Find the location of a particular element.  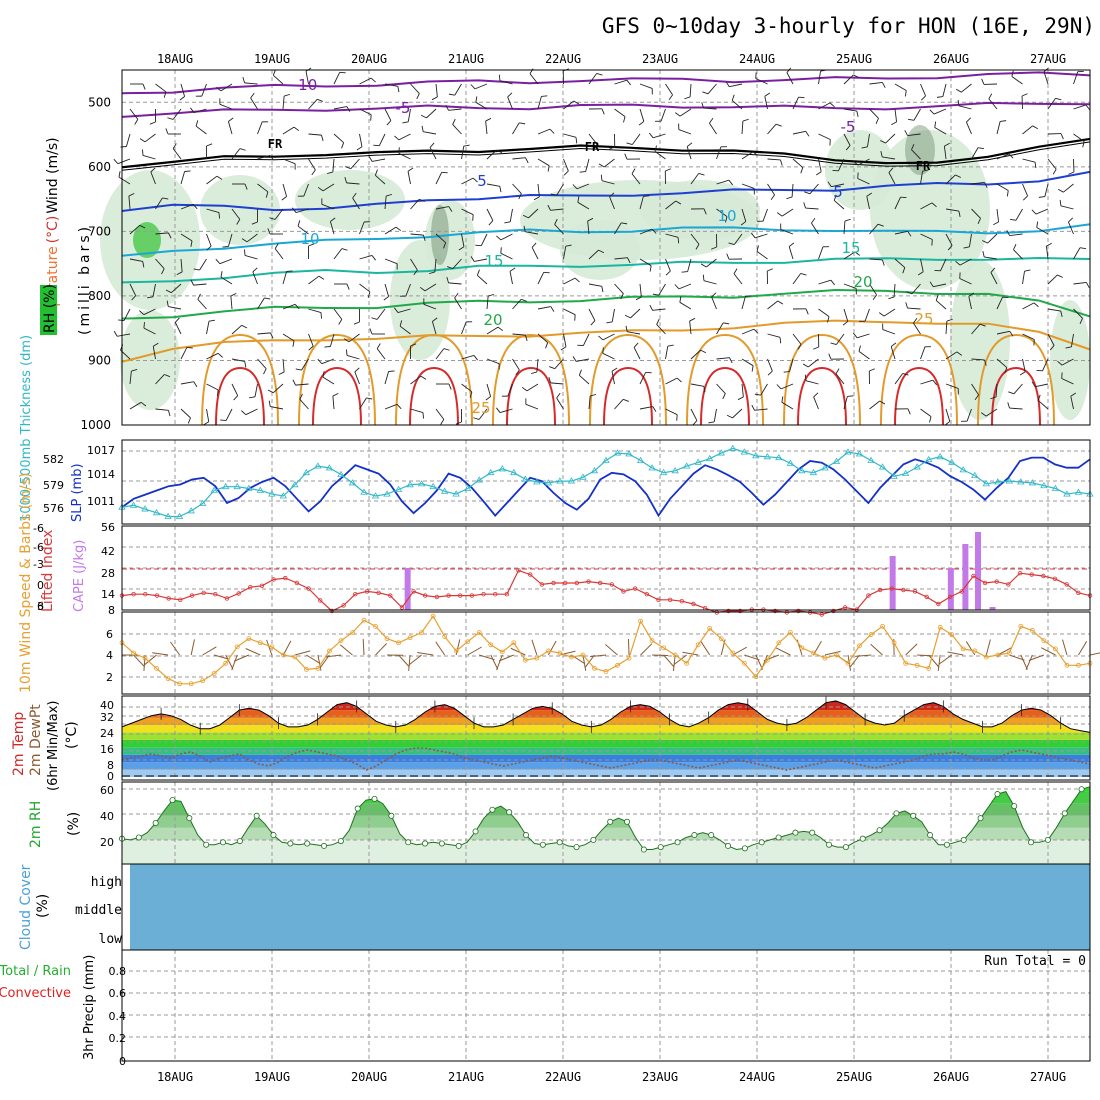

dewpt-ylabel: 2m DewPt is located at coordinates (36, 740).